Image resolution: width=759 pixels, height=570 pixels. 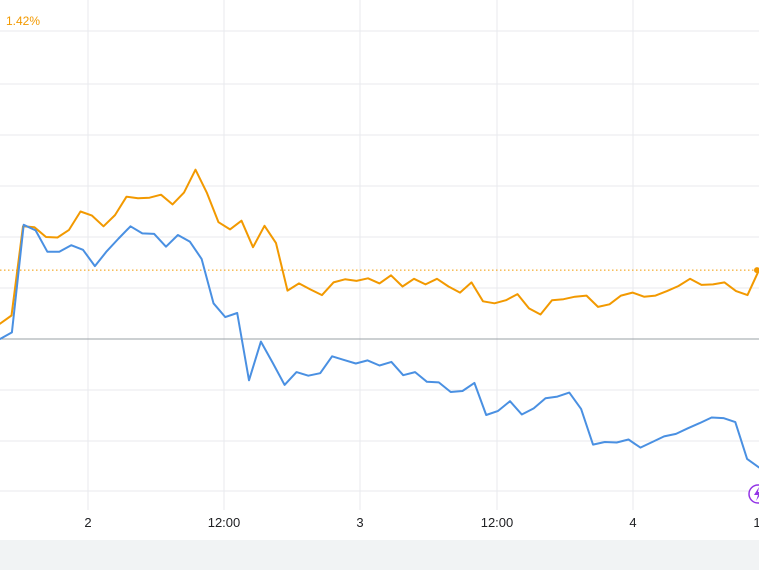 I want to click on bottom-strip, so click(x=379, y=555).